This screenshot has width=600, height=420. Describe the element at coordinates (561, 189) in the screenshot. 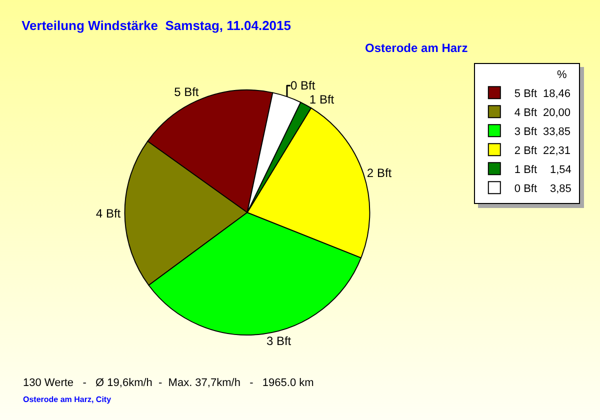

I see `data-label: 3,85` at that location.